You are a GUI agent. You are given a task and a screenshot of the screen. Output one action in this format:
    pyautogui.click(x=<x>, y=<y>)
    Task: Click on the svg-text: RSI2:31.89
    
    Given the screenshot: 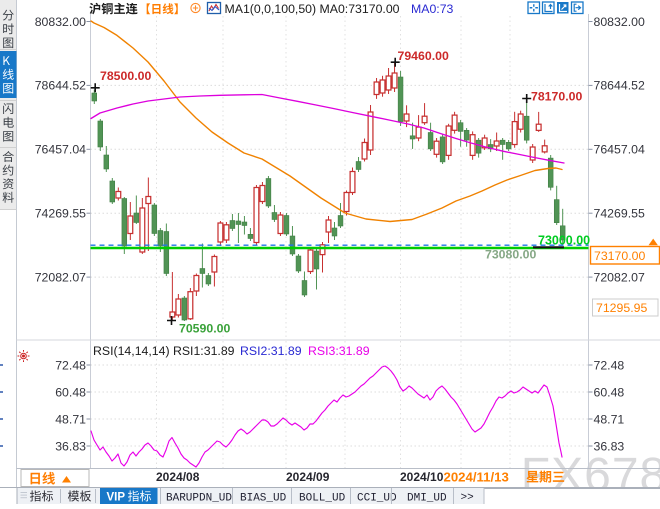 What is the action you would take?
    pyautogui.click(x=271, y=351)
    